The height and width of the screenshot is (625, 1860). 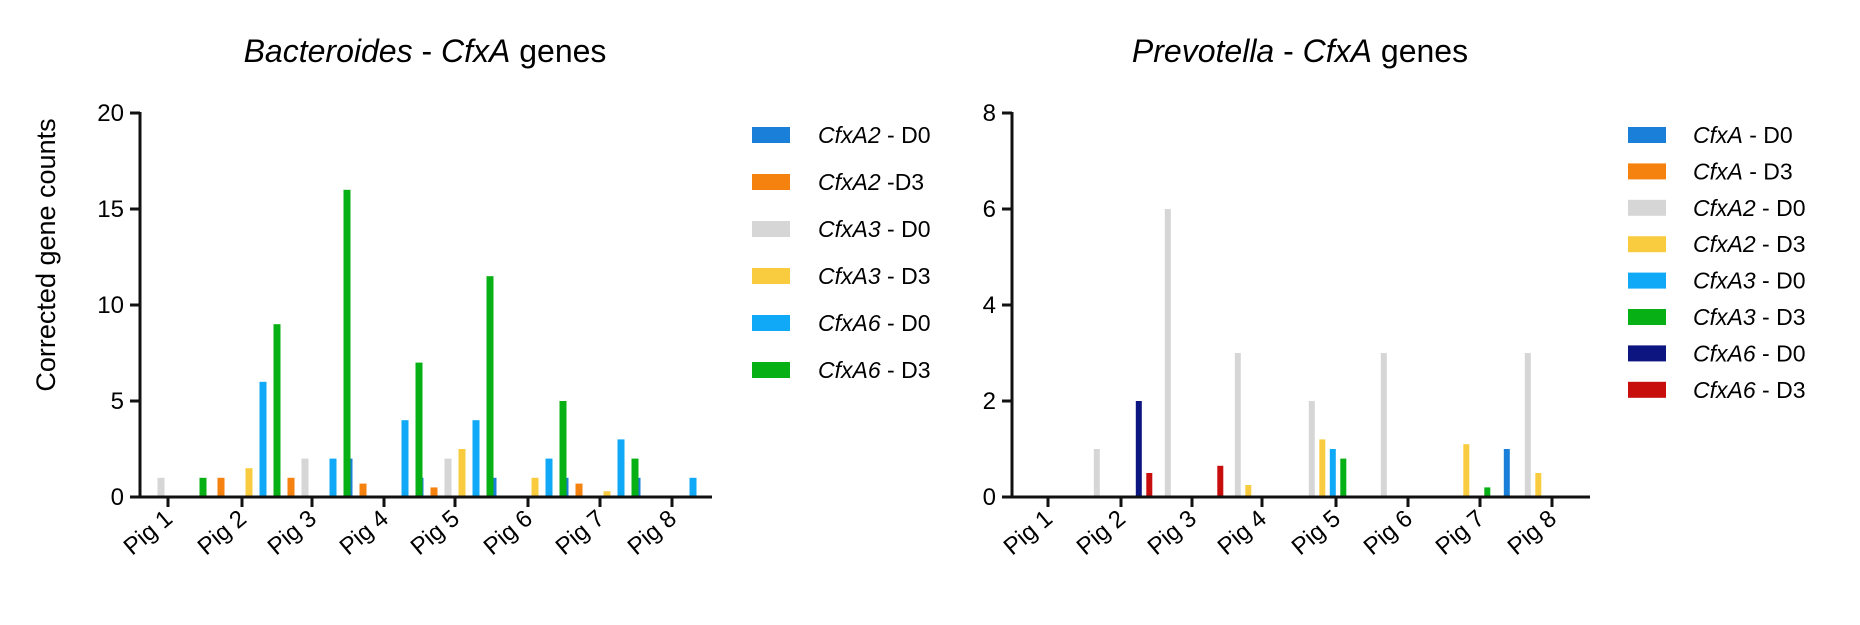 What do you see at coordinates (110, 113) in the screenshot?
I see `y-tick-label: 20` at bounding box center [110, 113].